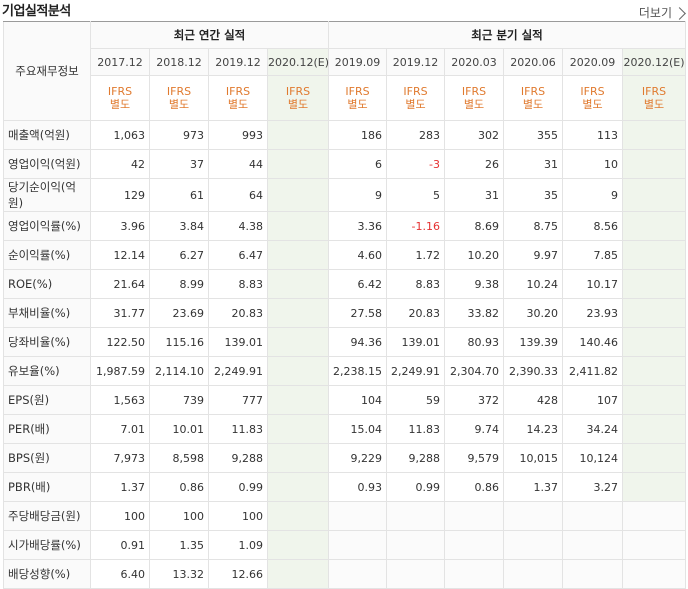 The height and width of the screenshot is (589, 688). I want to click on table-row: 주당배당금(원) 100 100 100, so click(345, 516).